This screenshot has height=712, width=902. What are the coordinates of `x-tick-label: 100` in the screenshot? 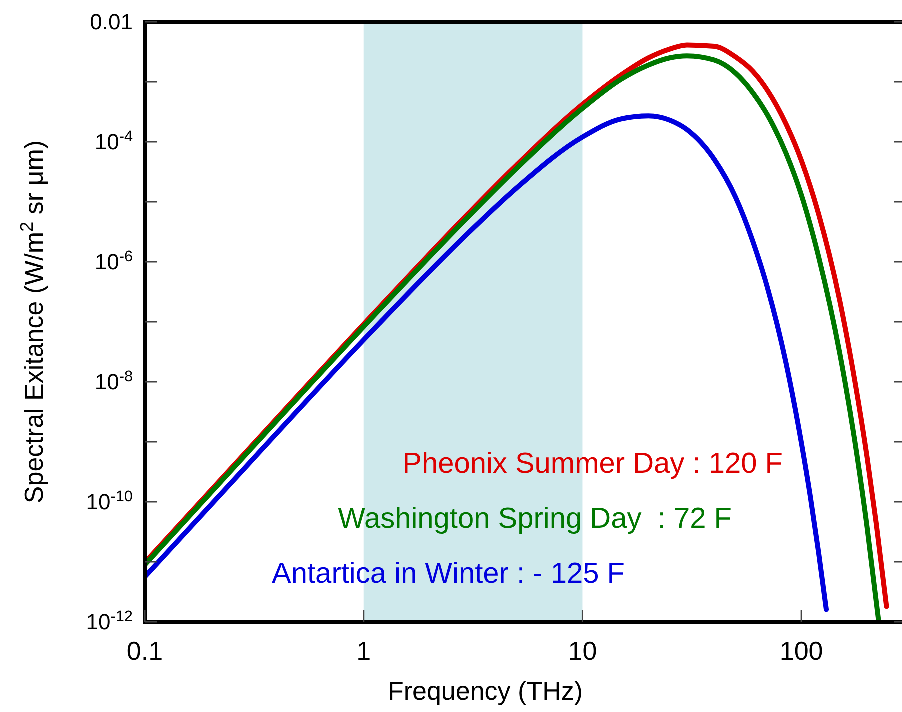 It's located at (802, 651).